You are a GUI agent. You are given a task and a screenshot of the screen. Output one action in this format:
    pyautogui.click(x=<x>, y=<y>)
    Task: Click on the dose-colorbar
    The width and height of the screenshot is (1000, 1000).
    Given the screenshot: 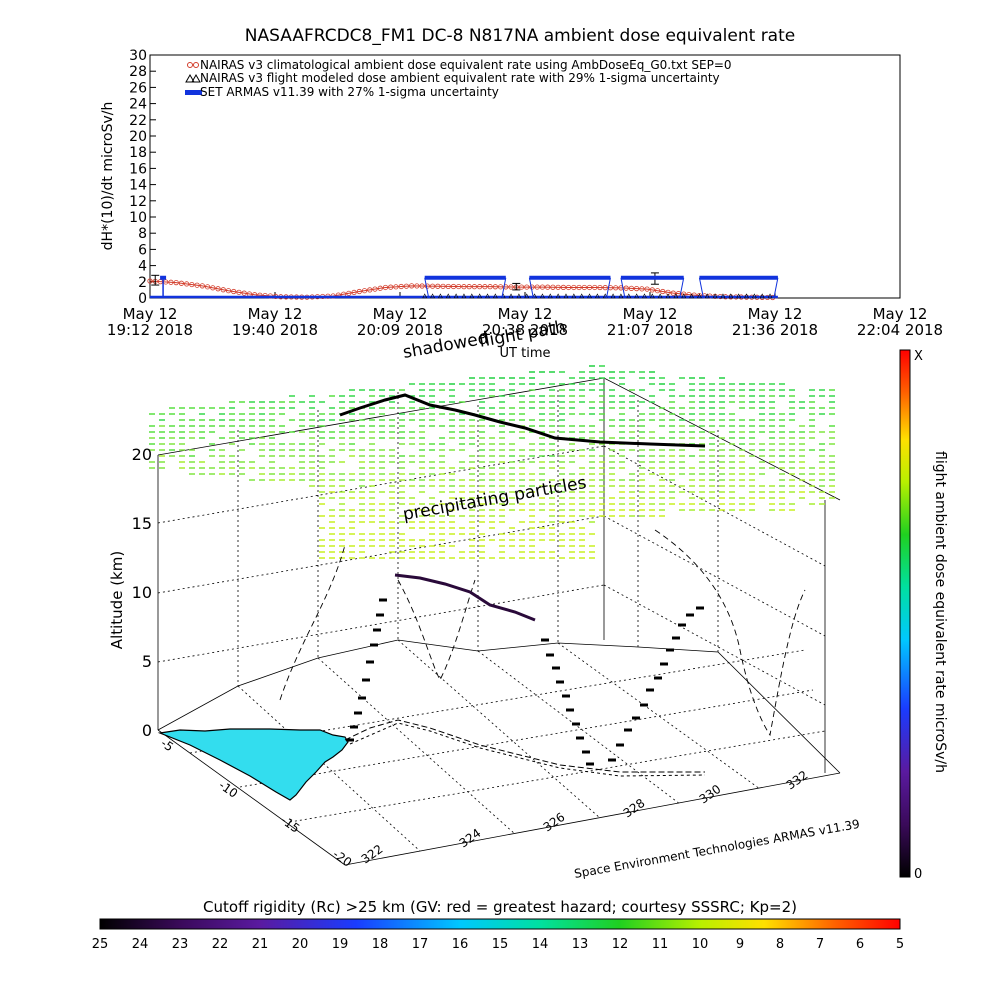 What is the action you would take?
    pyautogui.click(x=905, y=613)
    